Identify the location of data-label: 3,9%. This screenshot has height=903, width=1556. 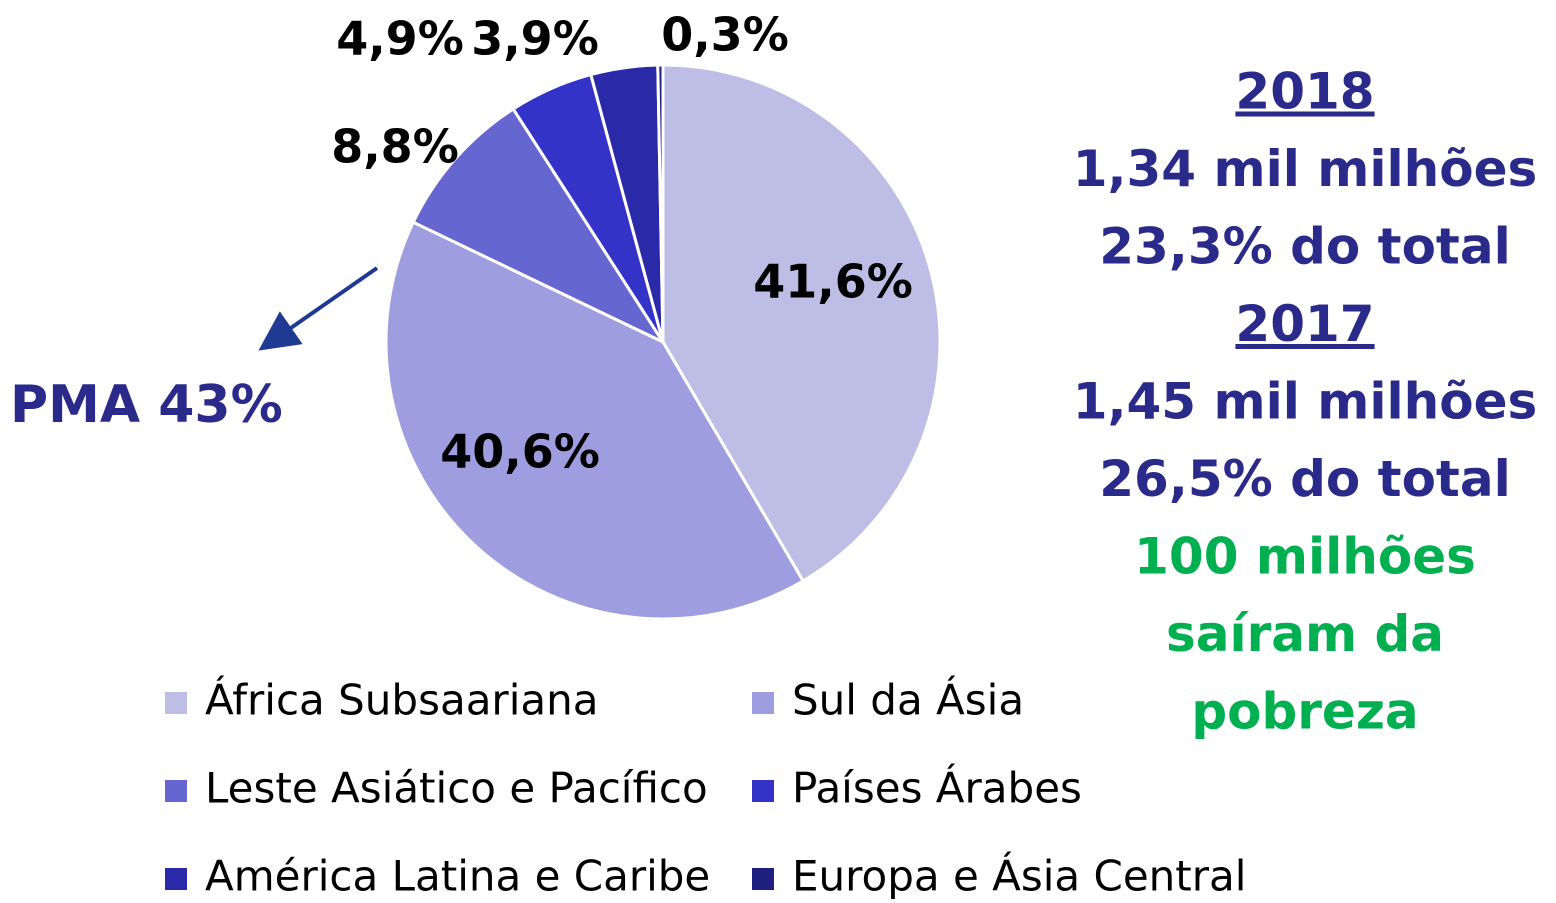
(535, 39).